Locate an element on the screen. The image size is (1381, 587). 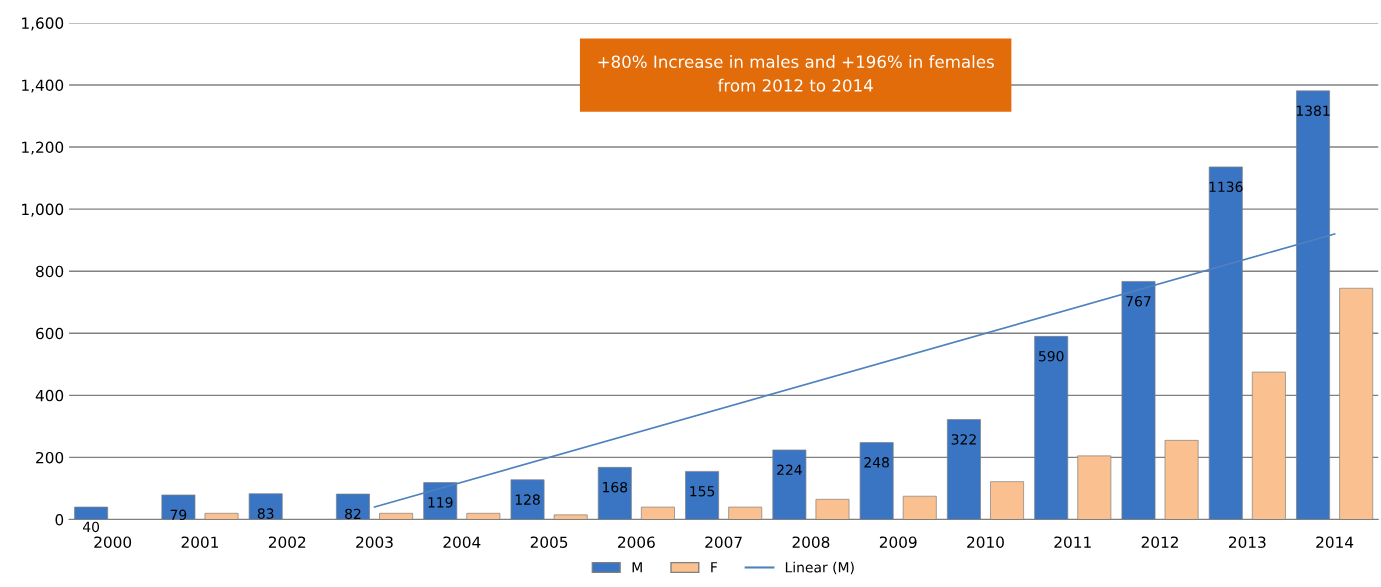
legend-label: Linear (M) is located at coordinates (819, 568).